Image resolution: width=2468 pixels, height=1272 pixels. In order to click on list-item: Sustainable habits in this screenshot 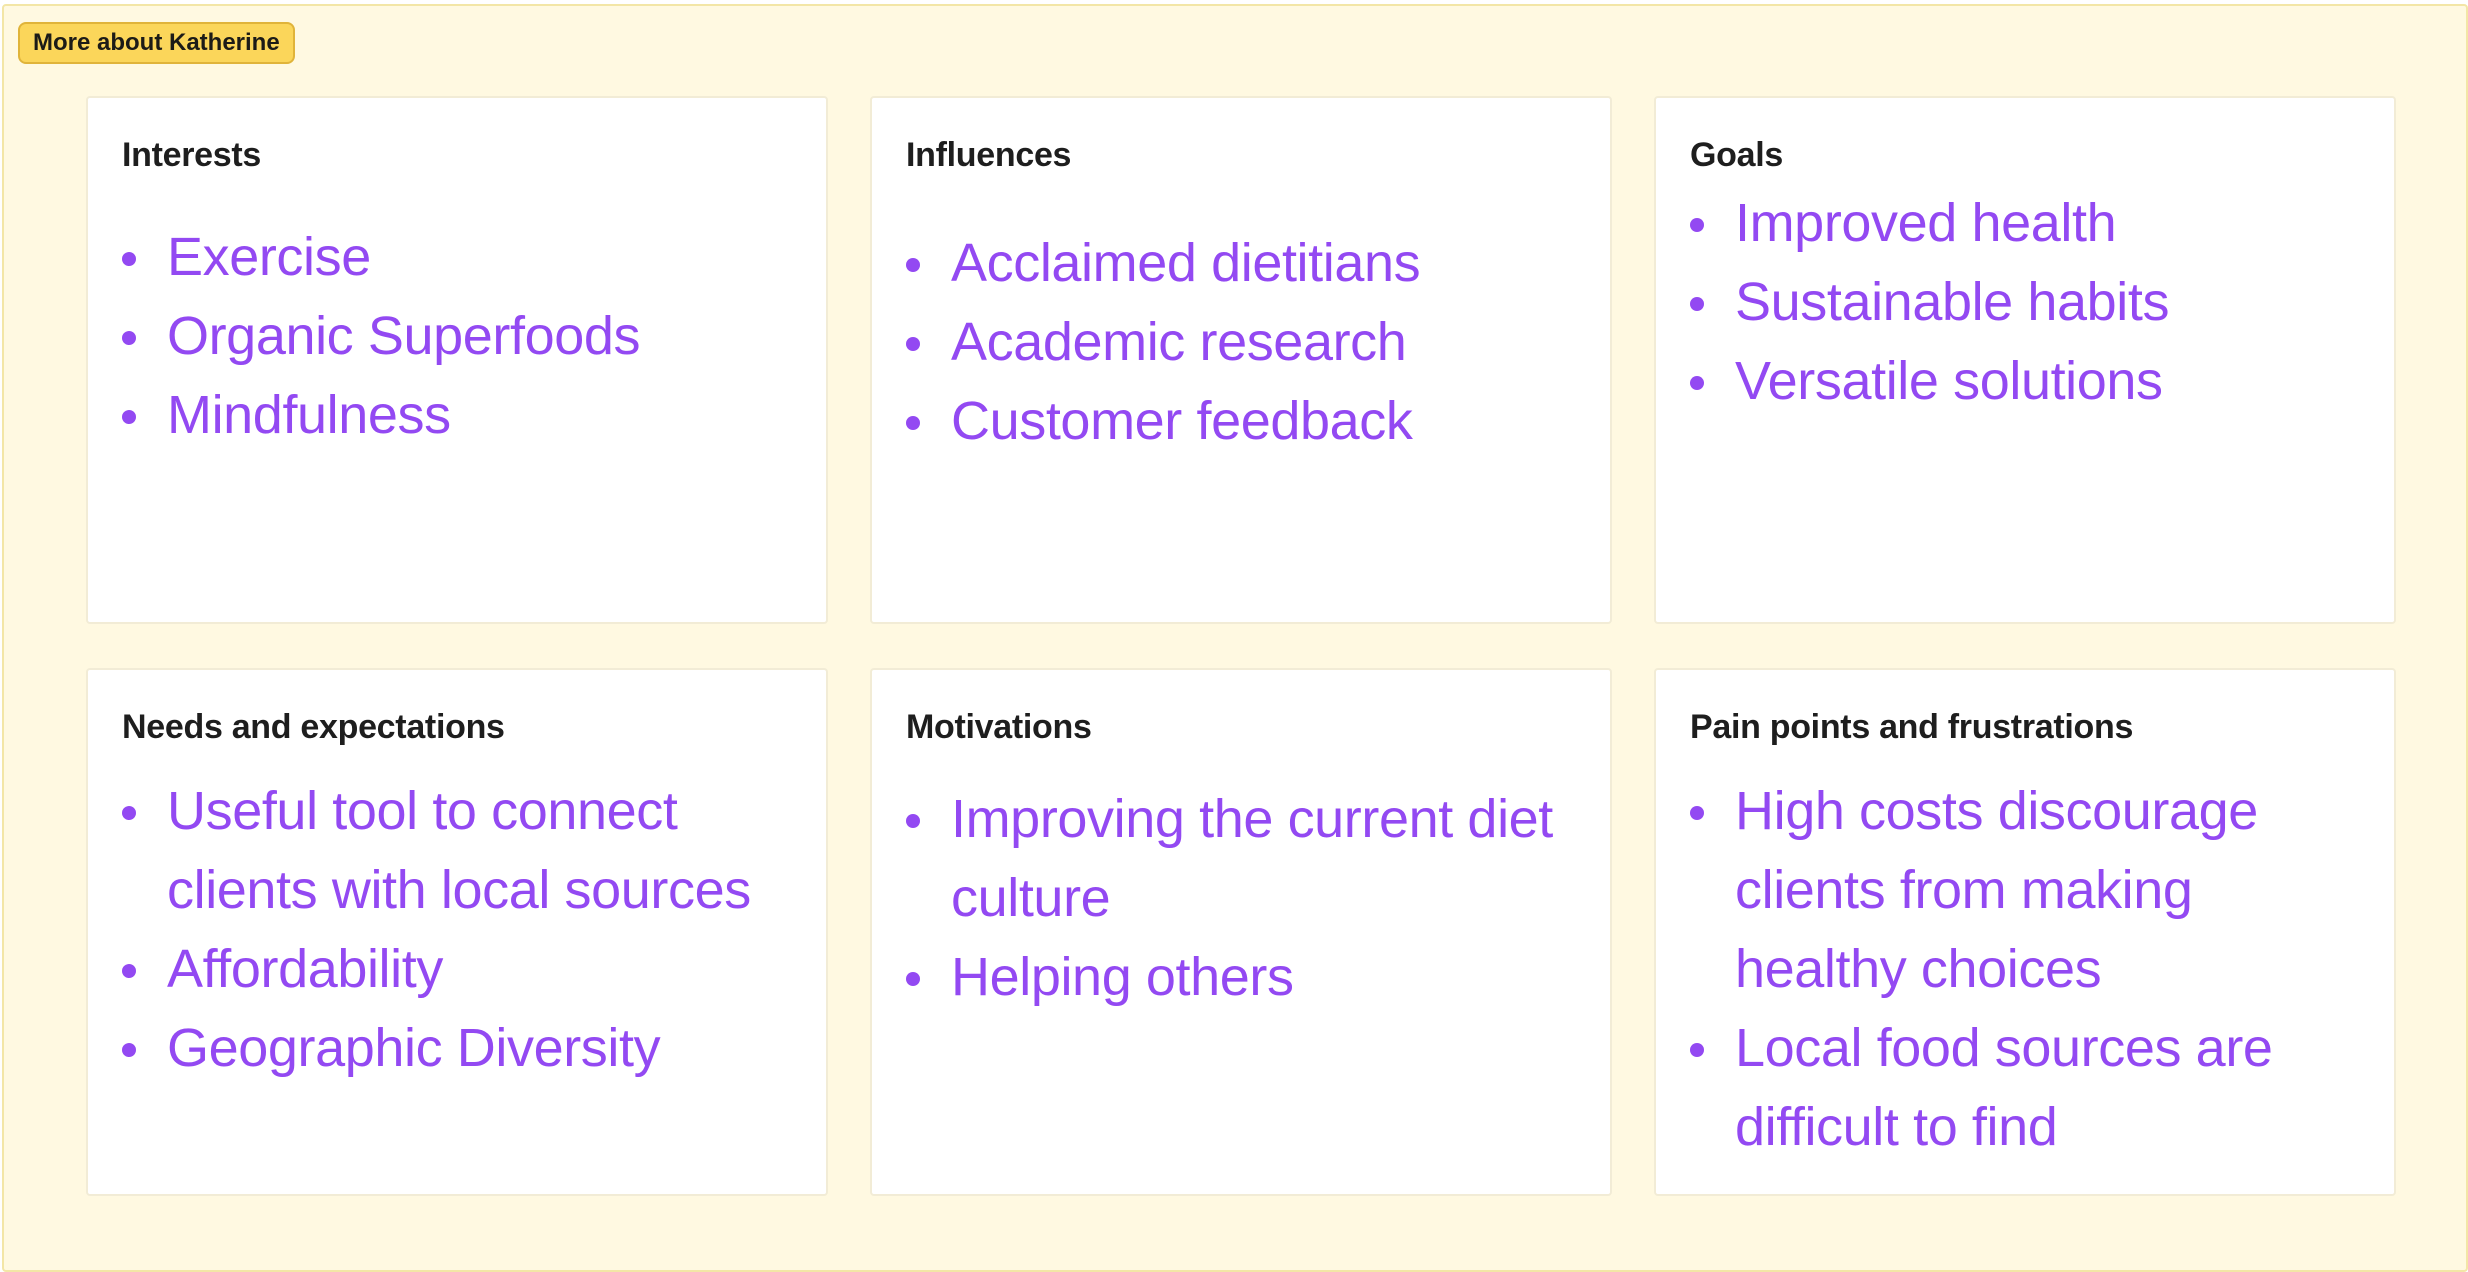, I will do `click(2030, 302)`.